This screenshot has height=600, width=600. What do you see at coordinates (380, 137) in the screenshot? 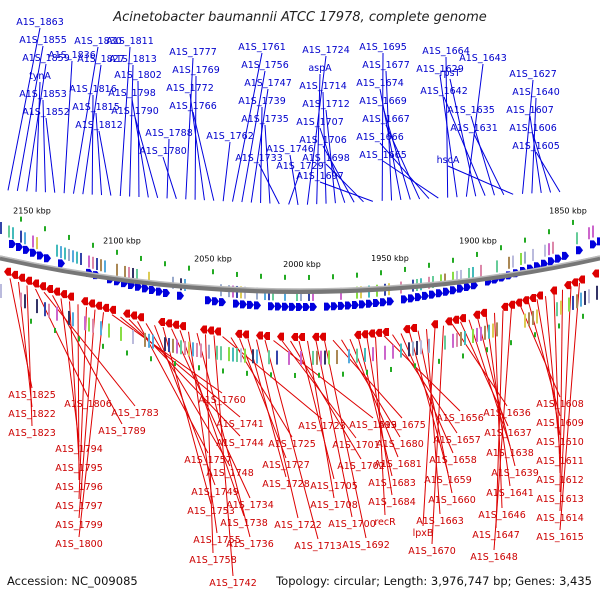
I see `forward-gene-label: A1S_1666` at bounding box center [380, 137].